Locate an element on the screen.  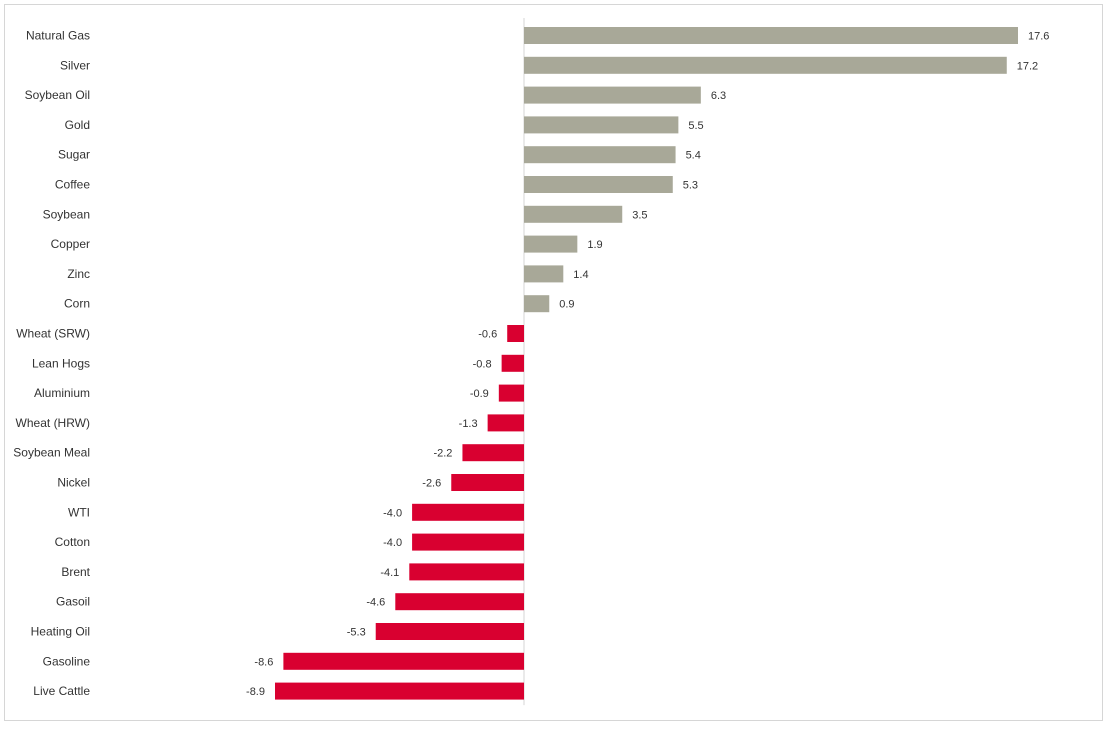
bar-natural-gas is located at coordinates (771, 35).